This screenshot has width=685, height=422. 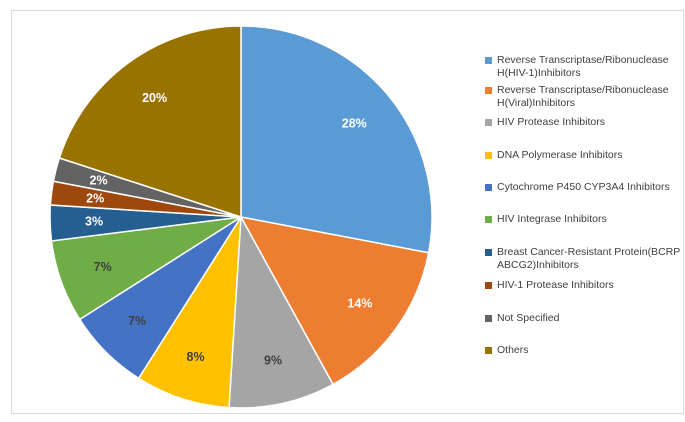 What do you see at coordinates (196, 357) in the screenshot?
I see `slice-percent-label: 8%` at bounding box center [196, 357].